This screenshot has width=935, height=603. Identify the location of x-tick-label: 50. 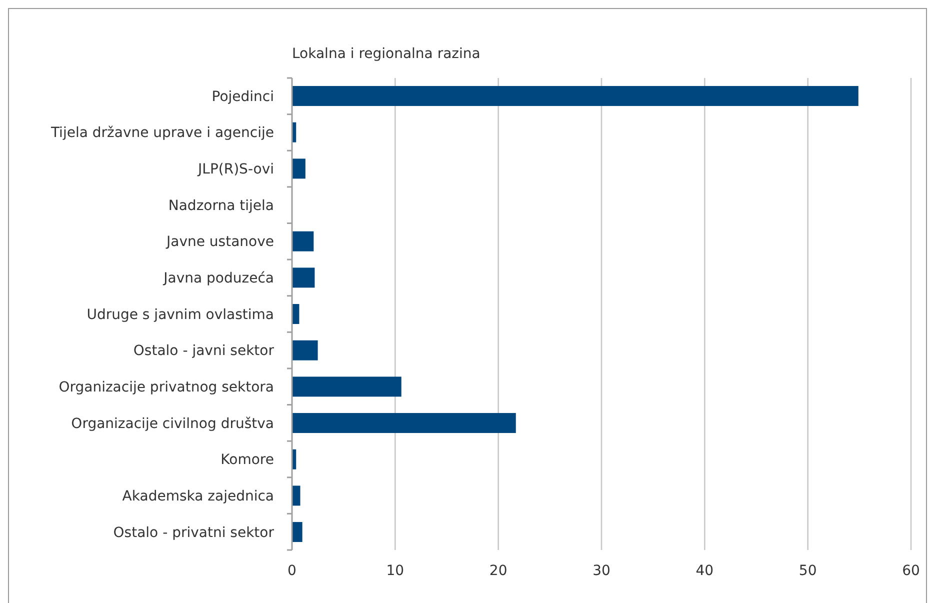
(807, 571).